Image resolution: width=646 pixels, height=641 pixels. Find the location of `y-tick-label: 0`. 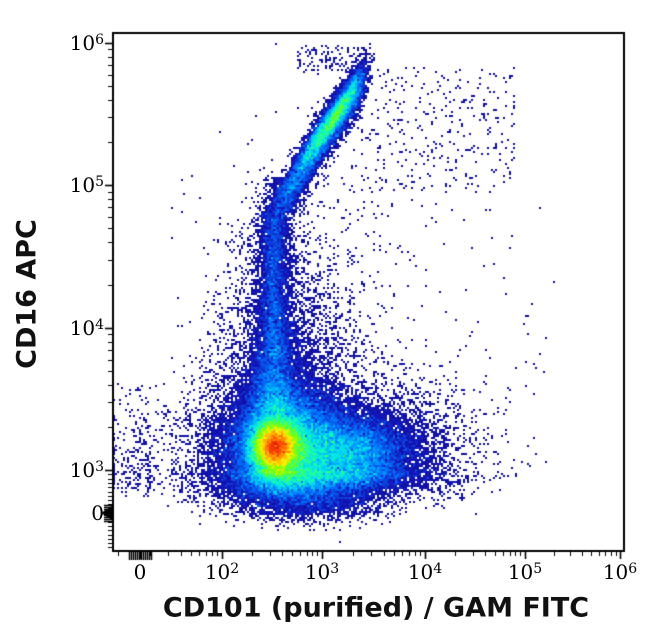

y-tick-label: 0 is located at coordinates (97, 513).